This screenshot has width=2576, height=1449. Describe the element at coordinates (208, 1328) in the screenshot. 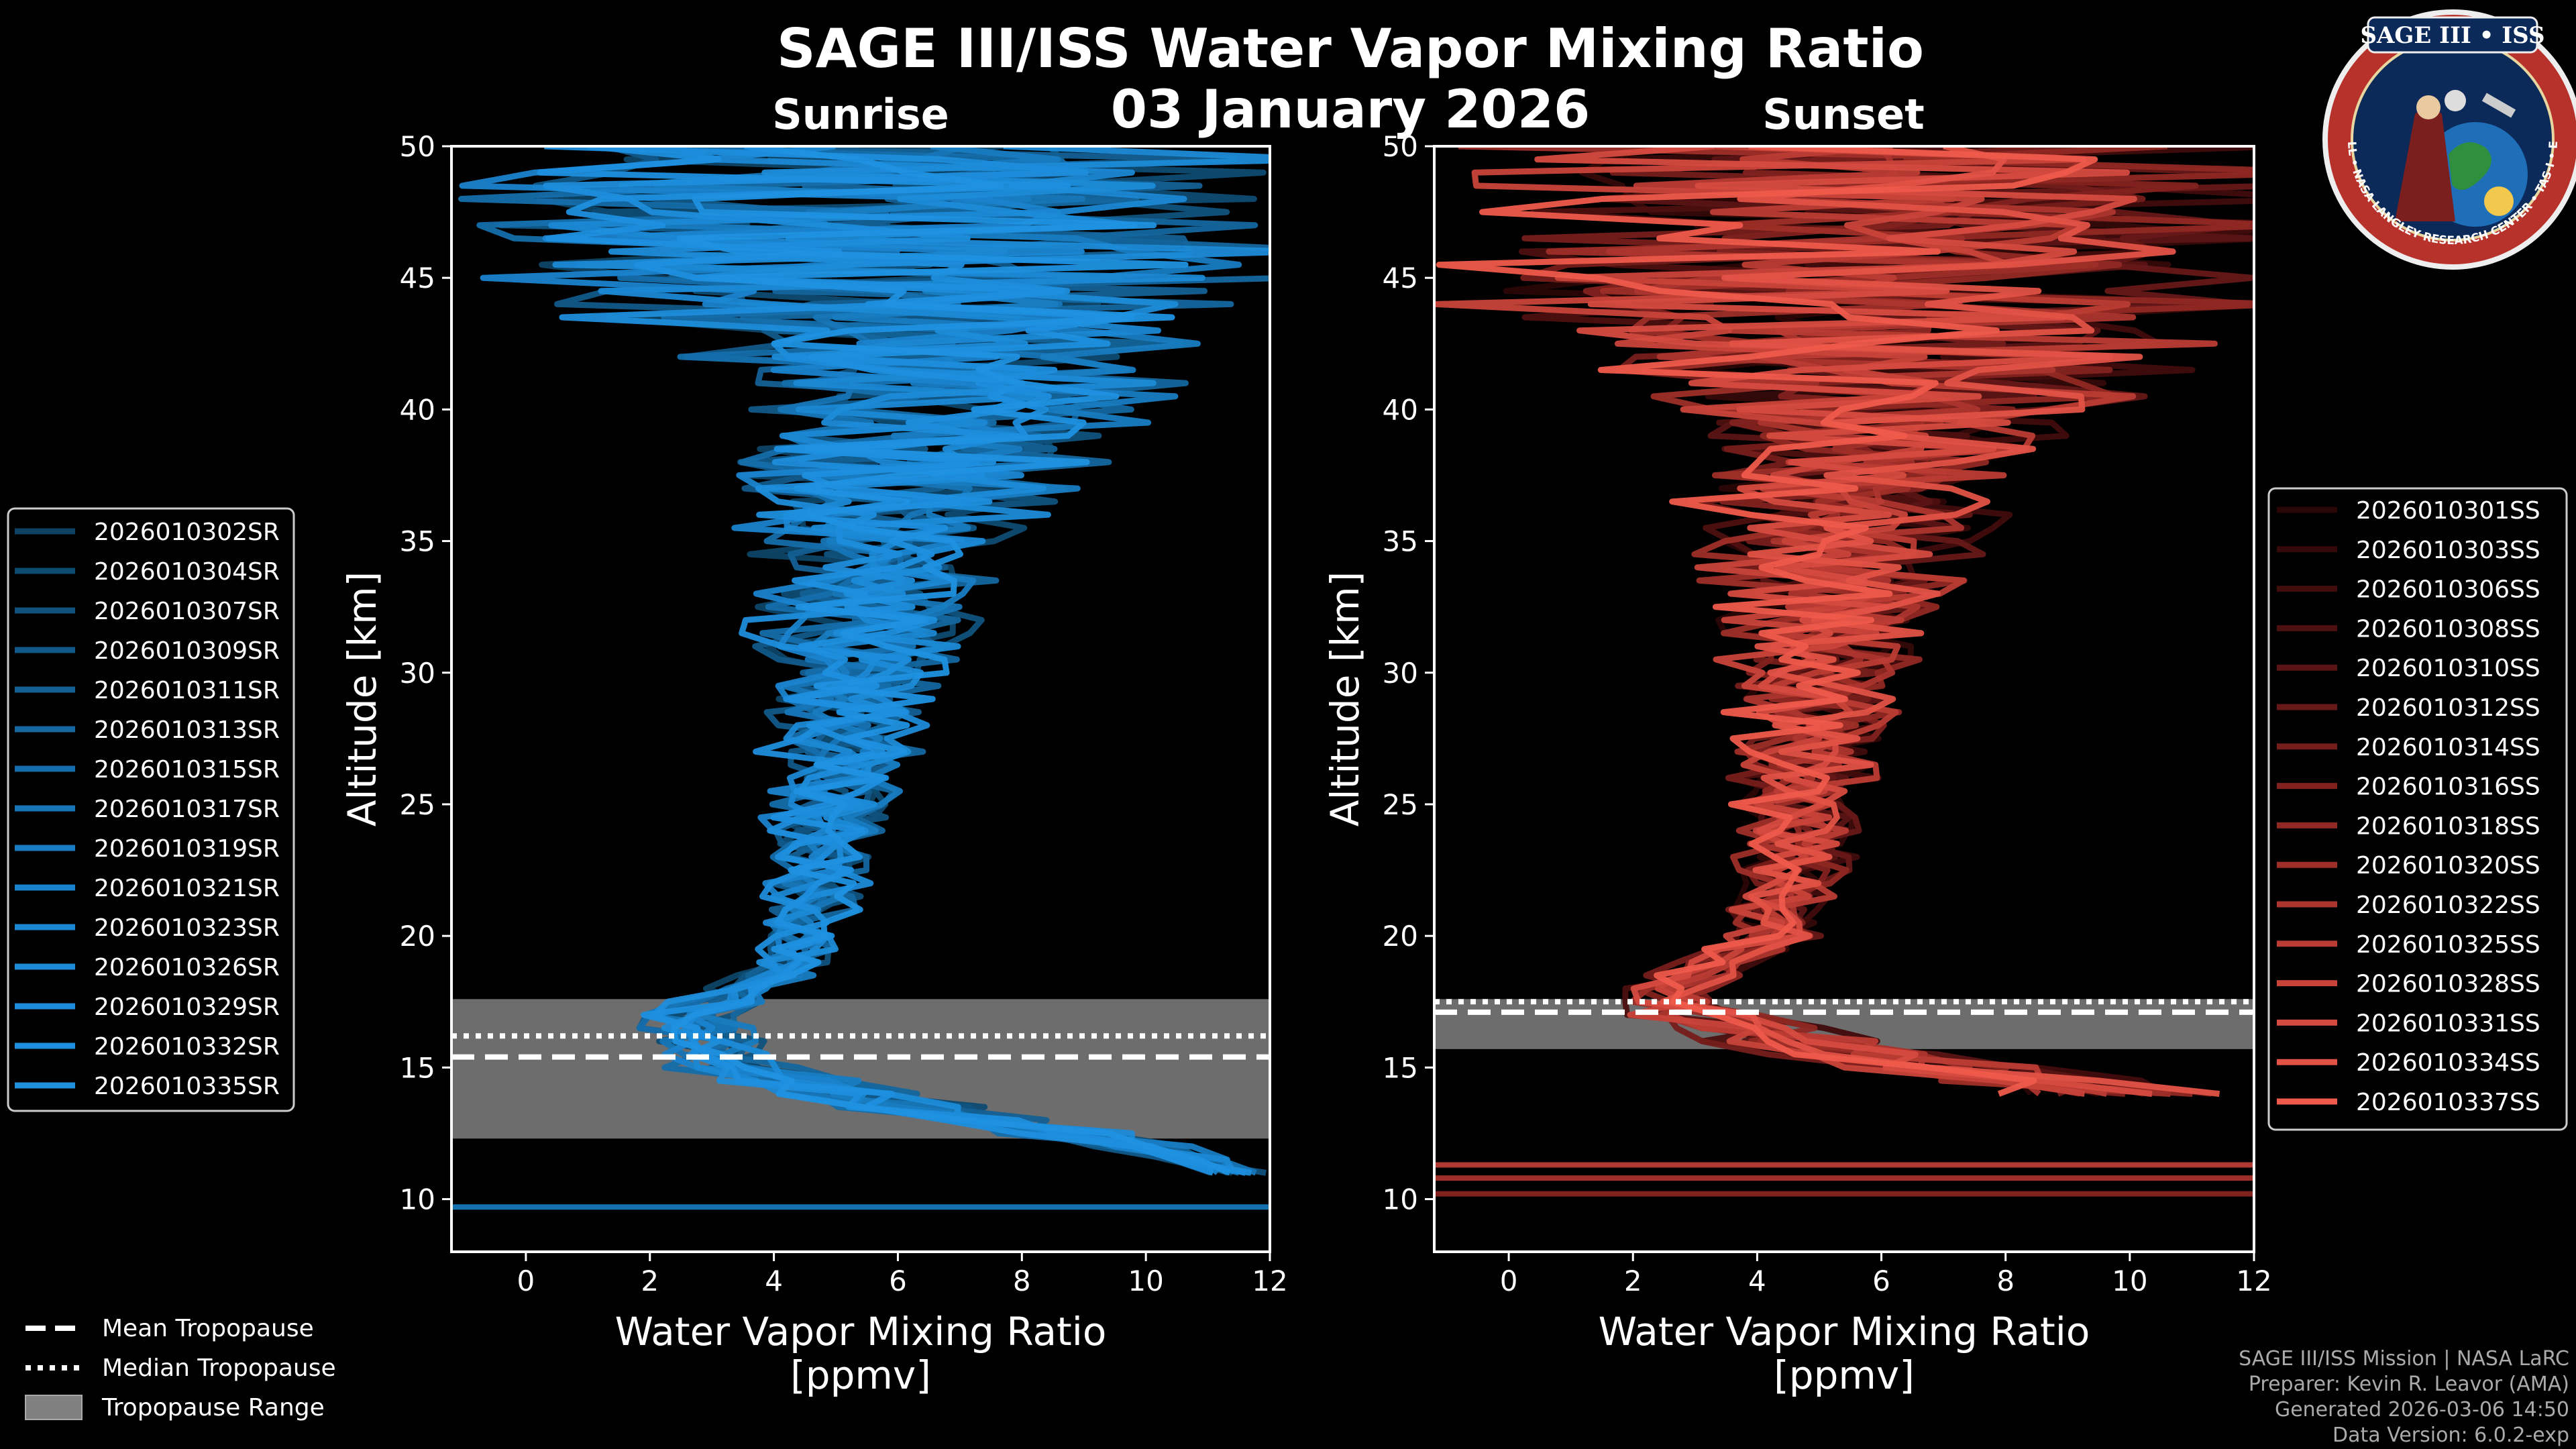

I see `mean-tropopause-label: Mean Tropopause` at that location.